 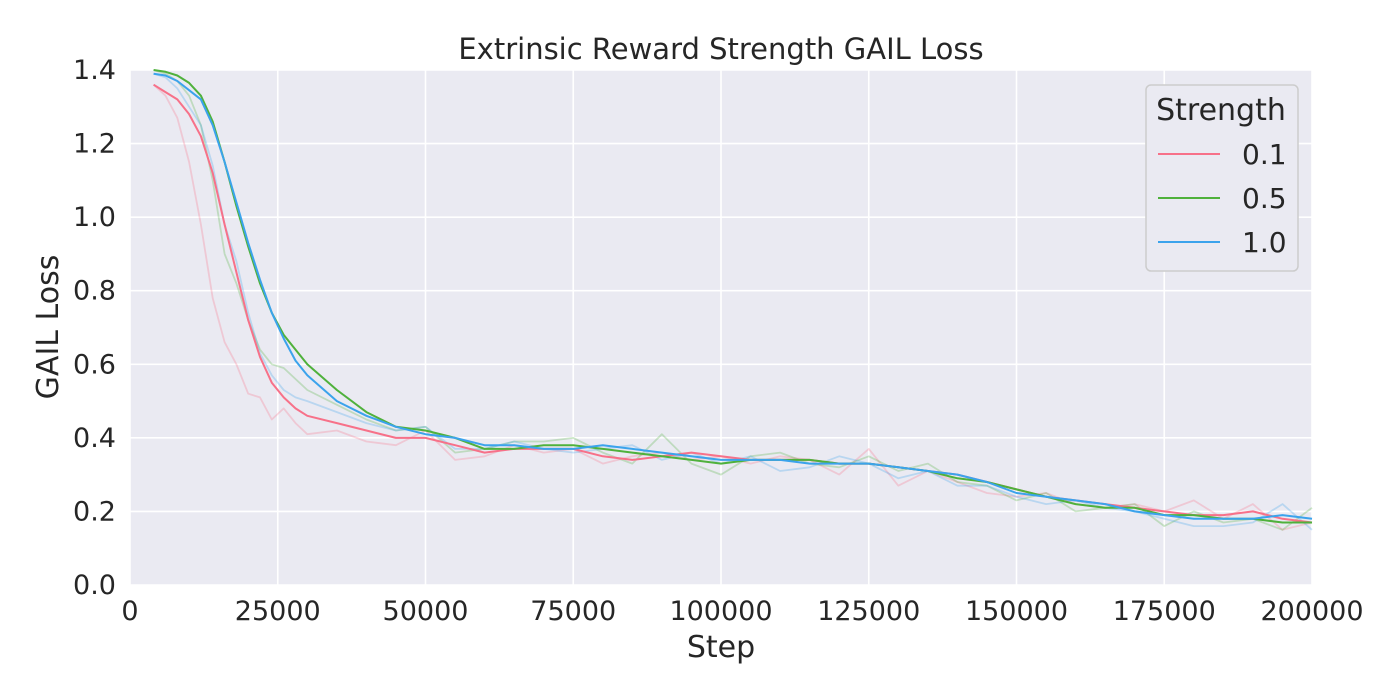 What do you see at coordinates (48, 327) in the screenshot?
I see `y-axis-label: GAIL Loss` at bounding box center [48, 327].